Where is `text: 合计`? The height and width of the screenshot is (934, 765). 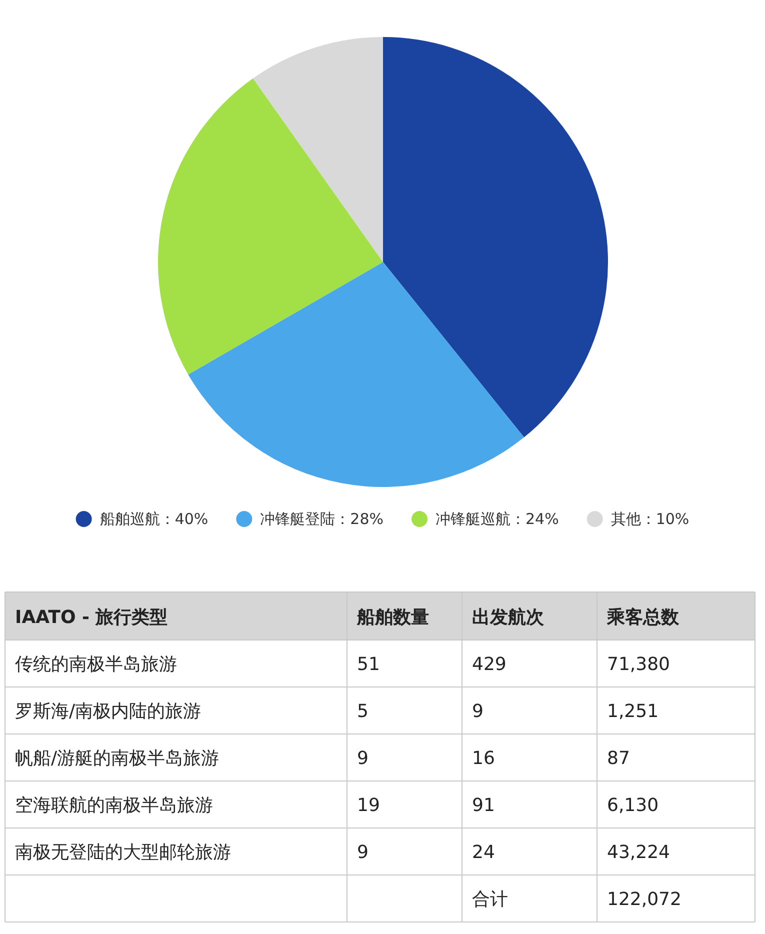
text: 合计 is located at coordinates (490, 899).